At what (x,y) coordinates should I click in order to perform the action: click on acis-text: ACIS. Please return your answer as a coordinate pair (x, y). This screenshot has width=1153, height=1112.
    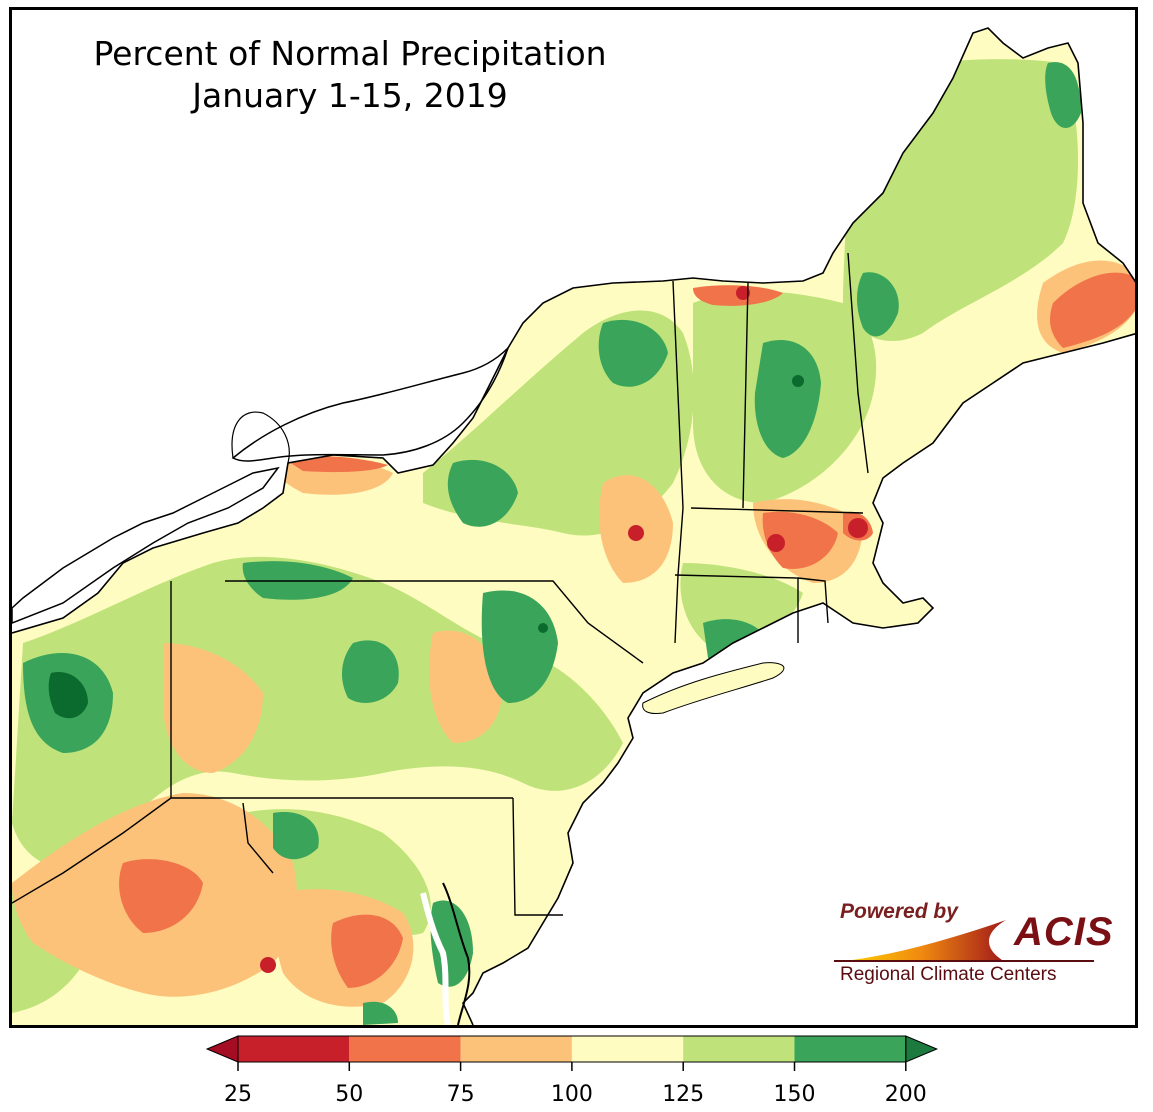
    Looking at the image, I should click on (1064, 932).